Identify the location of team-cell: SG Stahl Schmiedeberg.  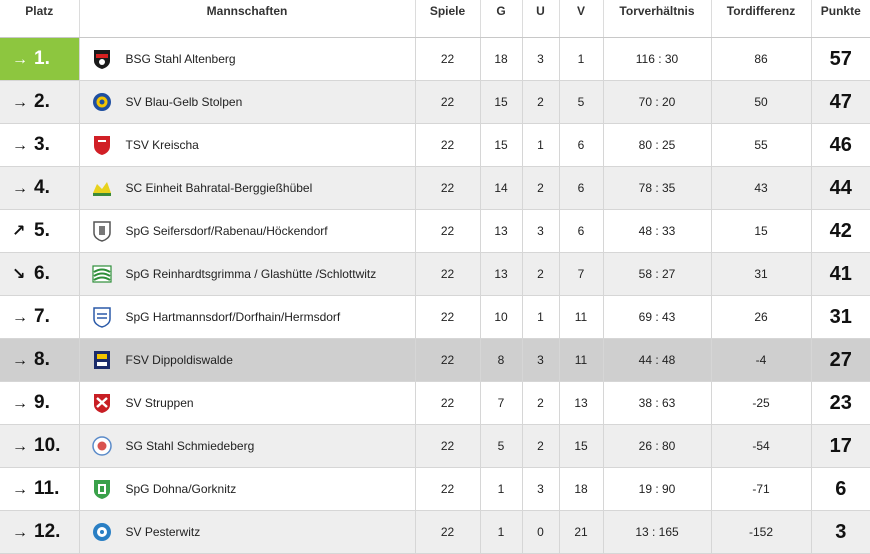
(246, 446).